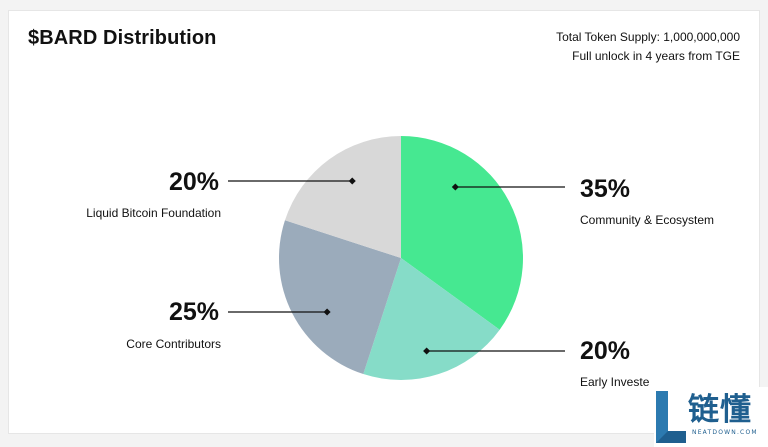  What do you see at coordinates (656, 56) in the screenshot?
I see `unlock-text: Full unlock in 4 years from TGE` at bounding box center [656, 56].